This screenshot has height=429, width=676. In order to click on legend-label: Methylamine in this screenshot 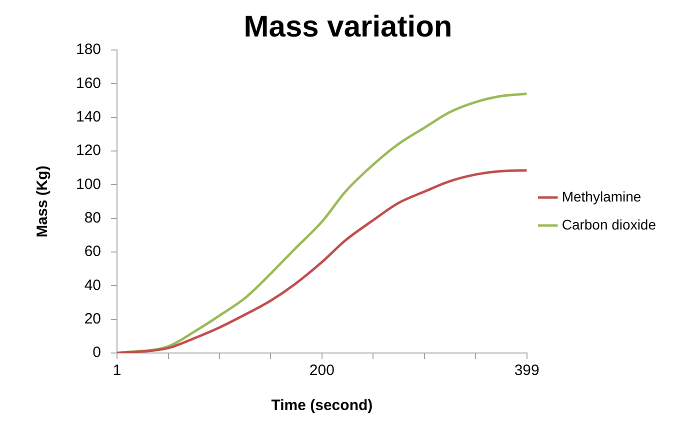, I will do `click(602, 196)`.